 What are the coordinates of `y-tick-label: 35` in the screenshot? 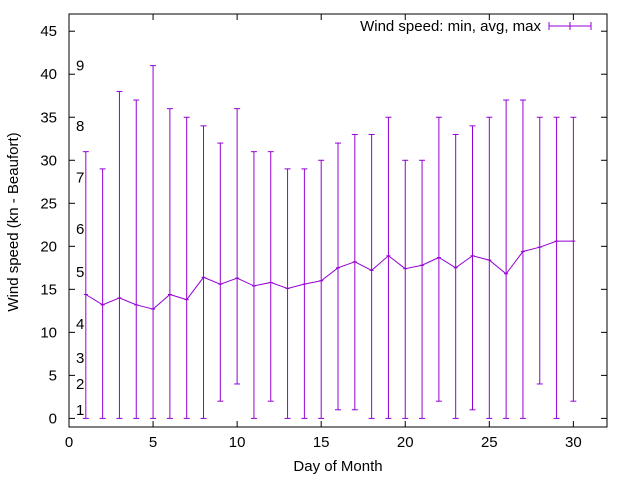 It's located at (48, 117).